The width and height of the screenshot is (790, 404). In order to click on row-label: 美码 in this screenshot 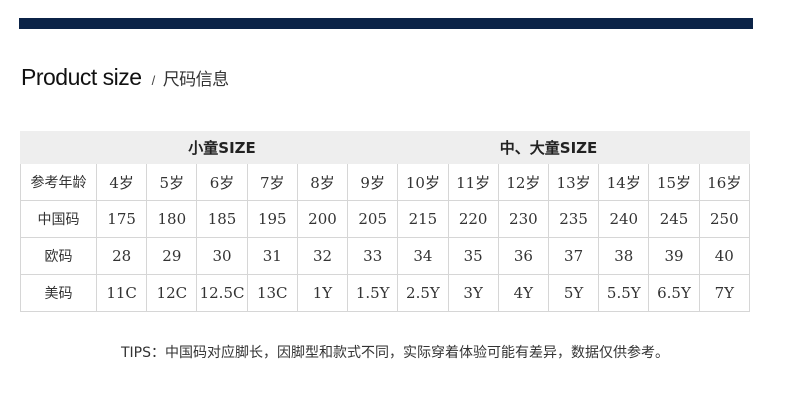, I will do `click(58, 293)`.